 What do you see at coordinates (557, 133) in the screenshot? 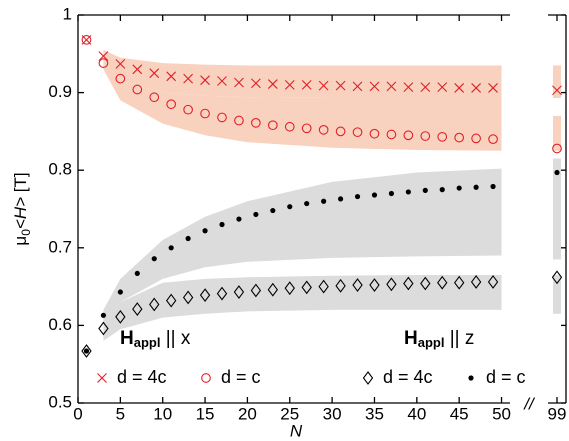
I see `band` at bounding box center [557, 133].